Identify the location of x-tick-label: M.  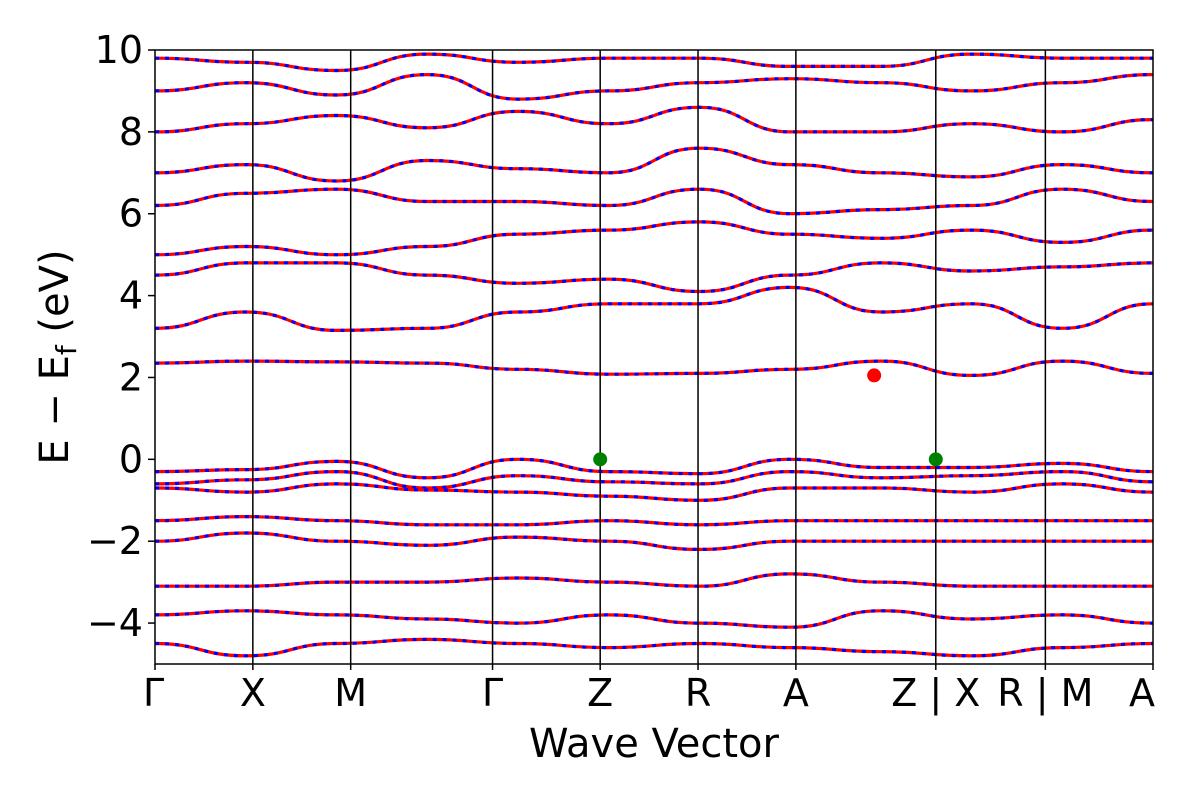
(350, 693).